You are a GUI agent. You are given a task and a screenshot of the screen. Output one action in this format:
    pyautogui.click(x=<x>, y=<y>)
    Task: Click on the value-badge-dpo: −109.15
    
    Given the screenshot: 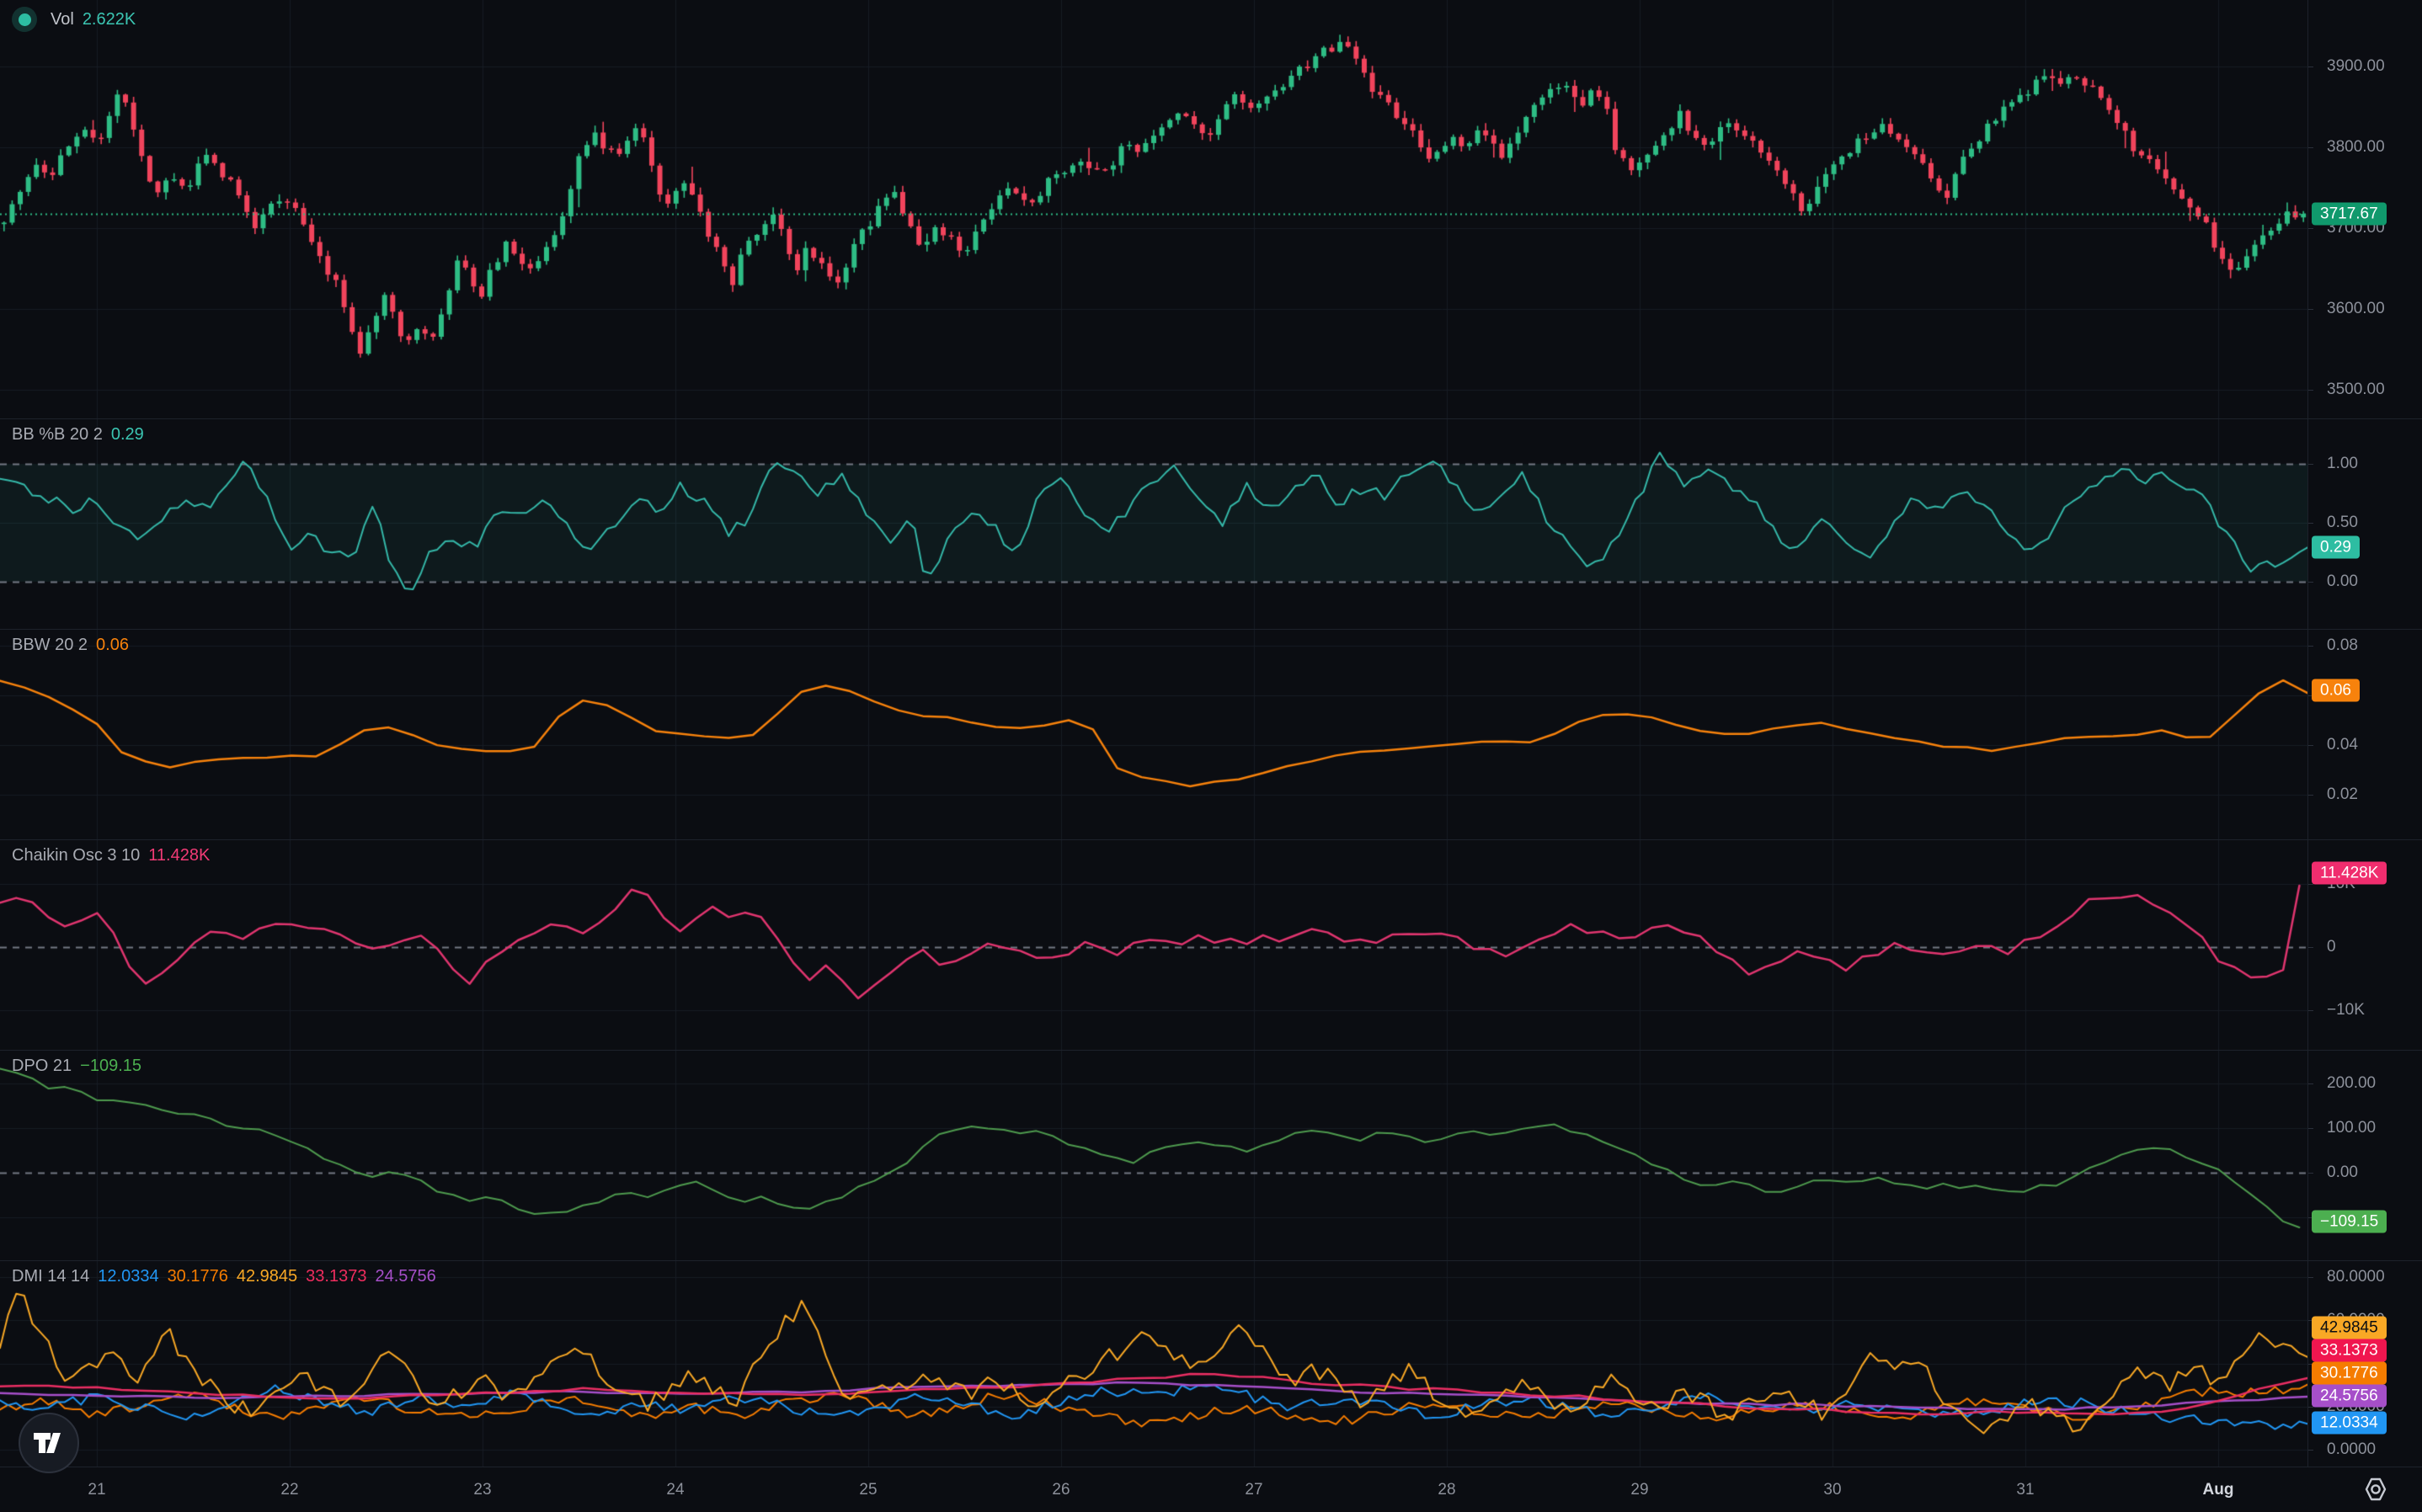 What is the action you would take?
    pyautogui.click(x=2349, y=1221)
    